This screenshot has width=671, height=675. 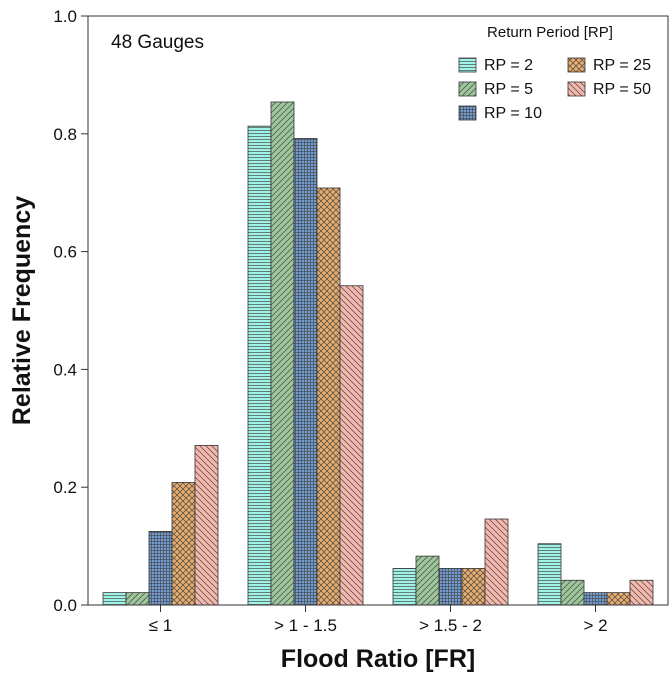 What do you see at coordinates (157, 42) in the screenshot?
I see `chart-annotation: 48 Gauges` at bounding box center [157, 42].